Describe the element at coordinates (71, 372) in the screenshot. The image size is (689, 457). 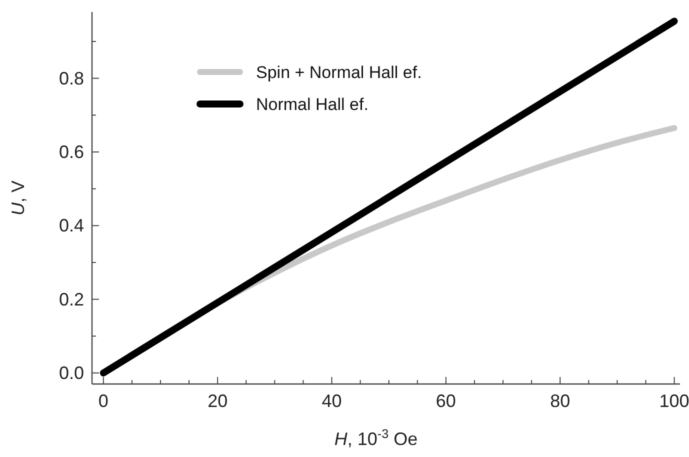
I see `y-tick-label: 0.0` at that location.